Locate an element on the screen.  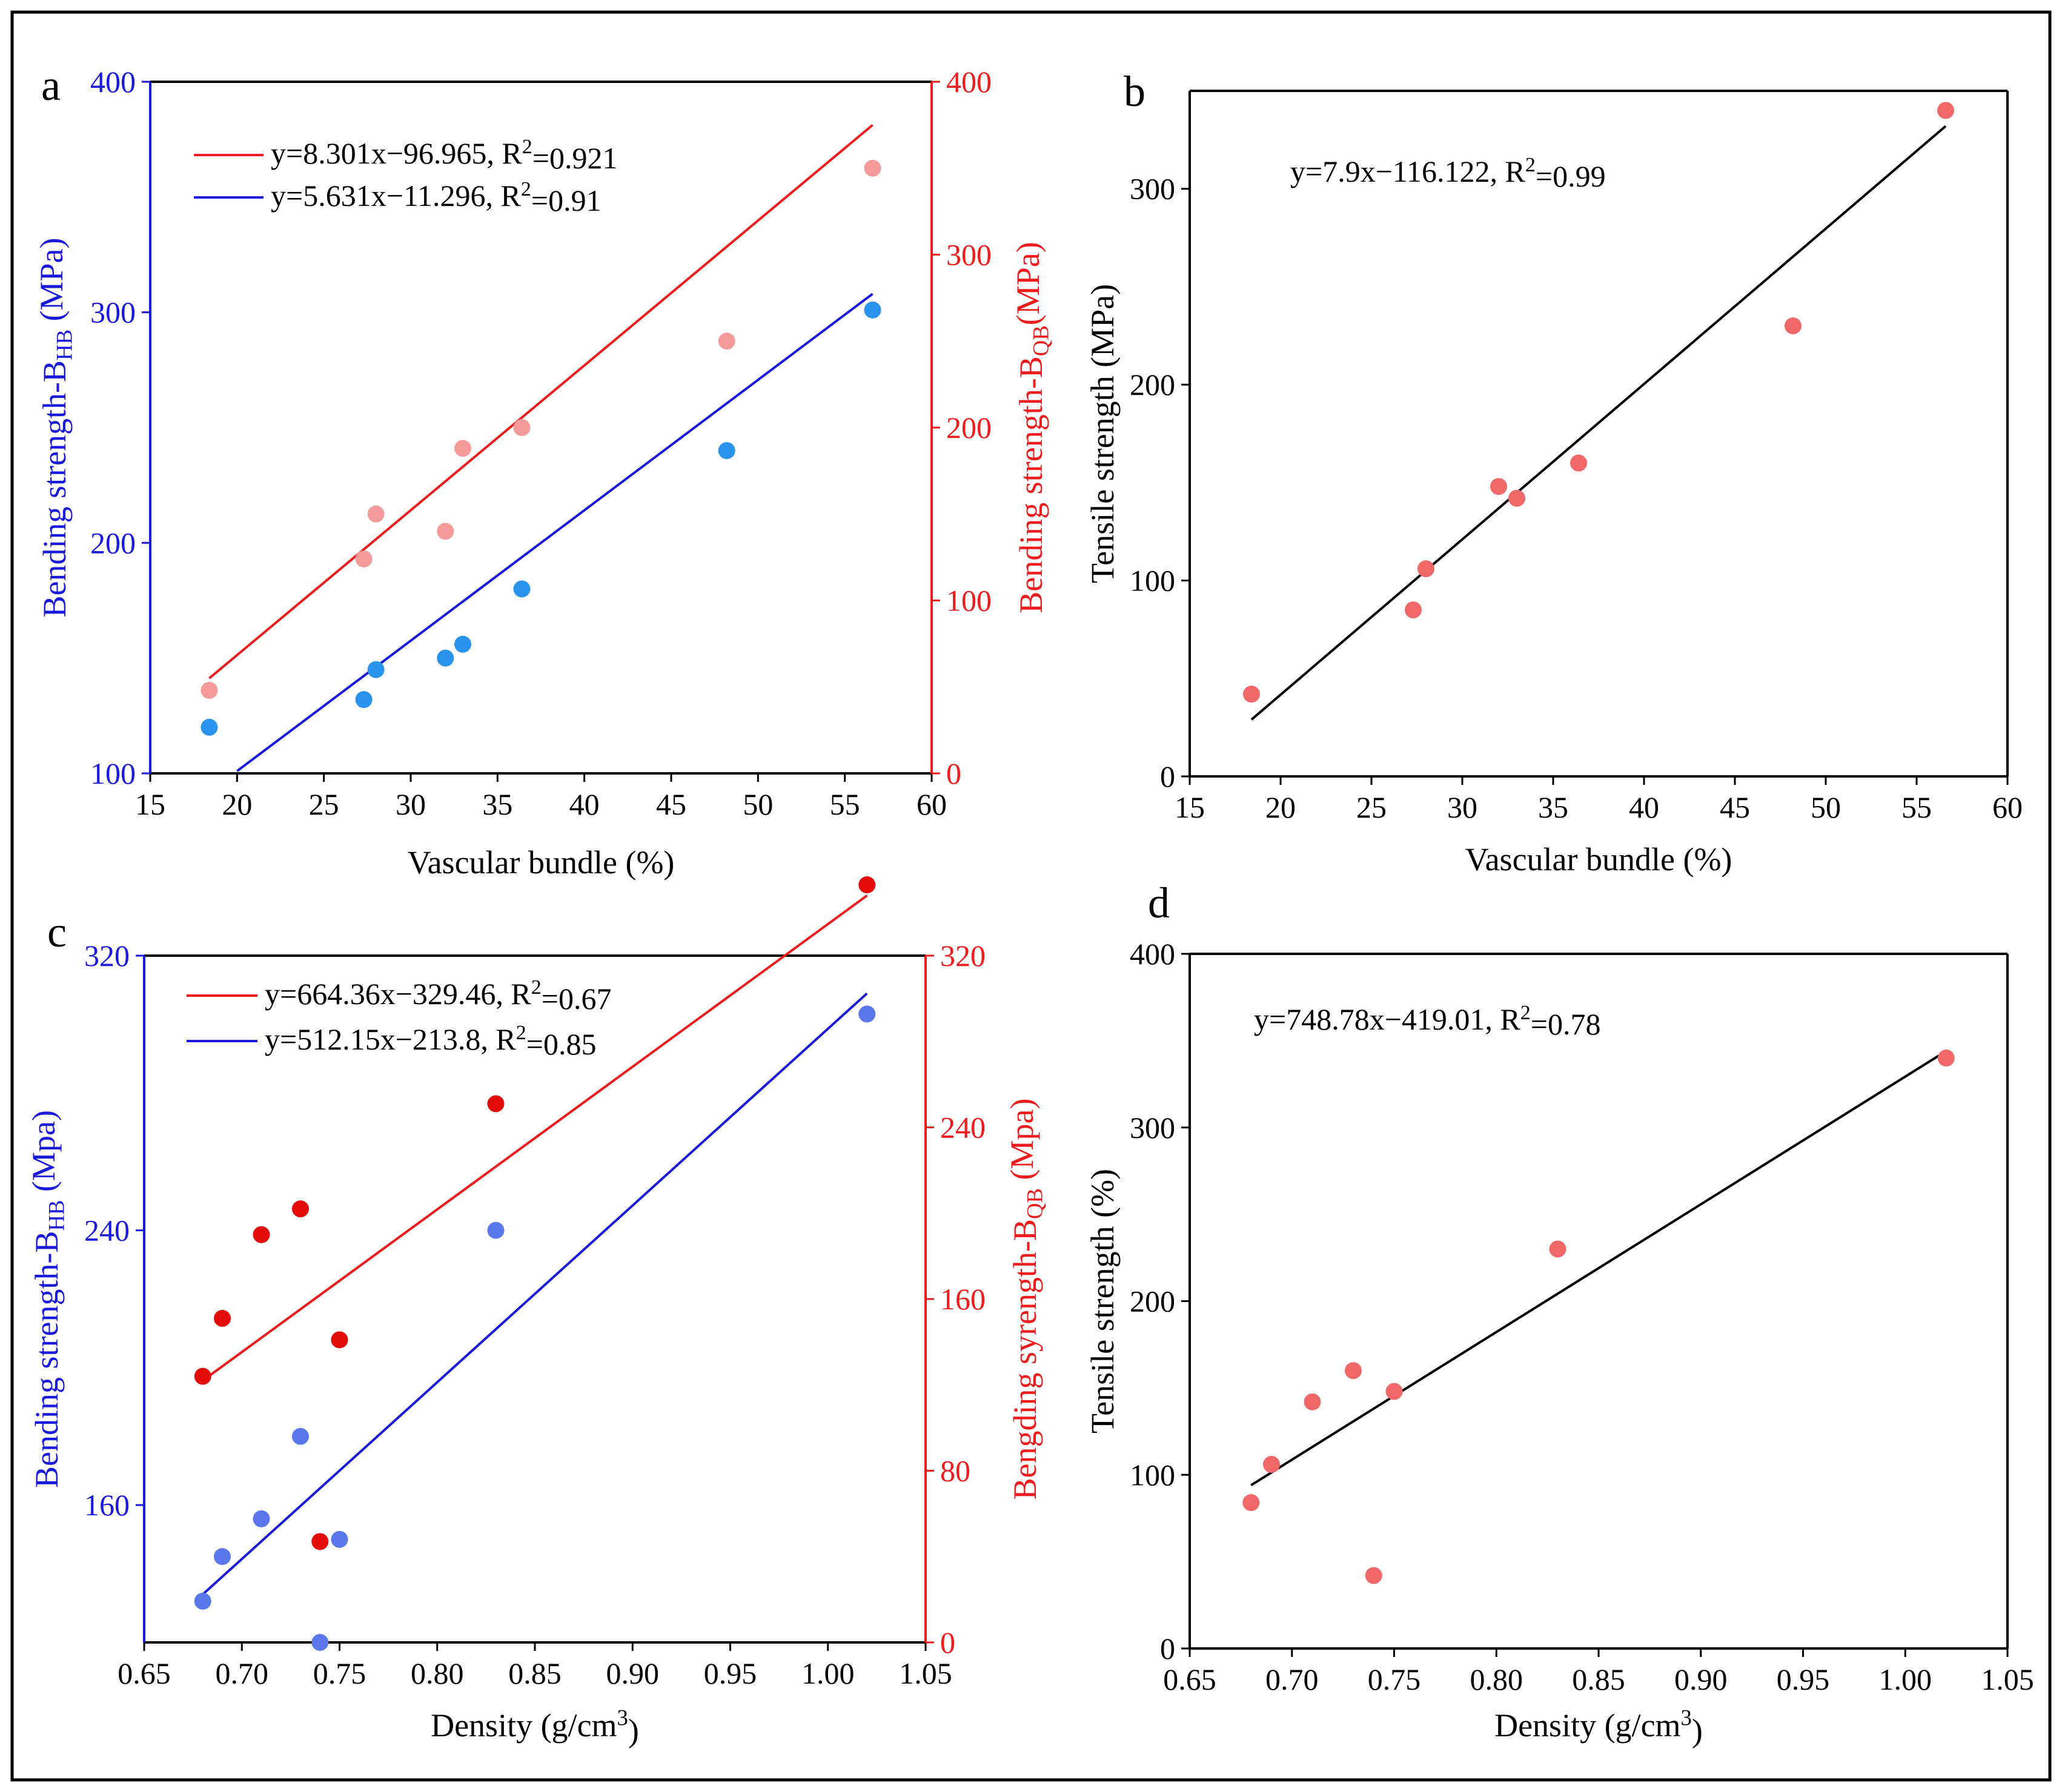
y-tick-label-left: 0 is located at coordinates (1167, 776).